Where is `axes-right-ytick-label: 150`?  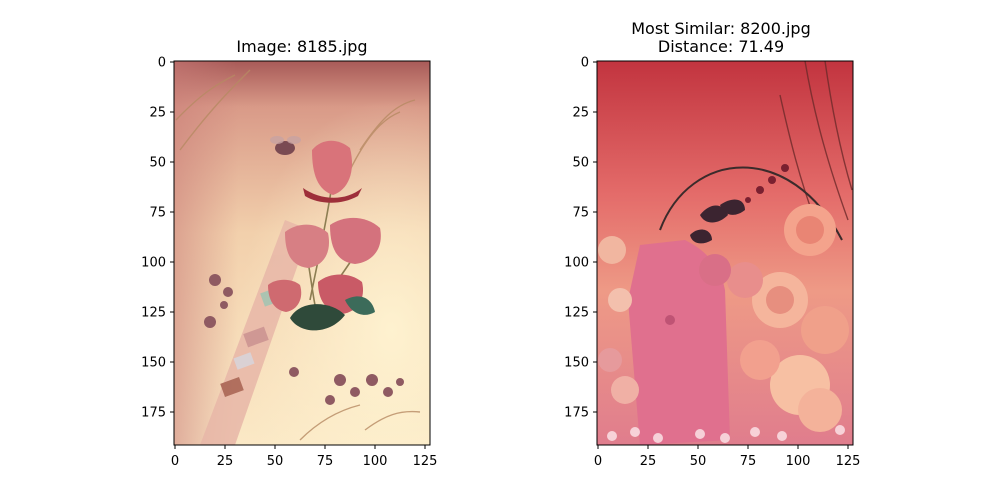 axes-right-ytick-label: 150 is located at coordinates (576, 363).